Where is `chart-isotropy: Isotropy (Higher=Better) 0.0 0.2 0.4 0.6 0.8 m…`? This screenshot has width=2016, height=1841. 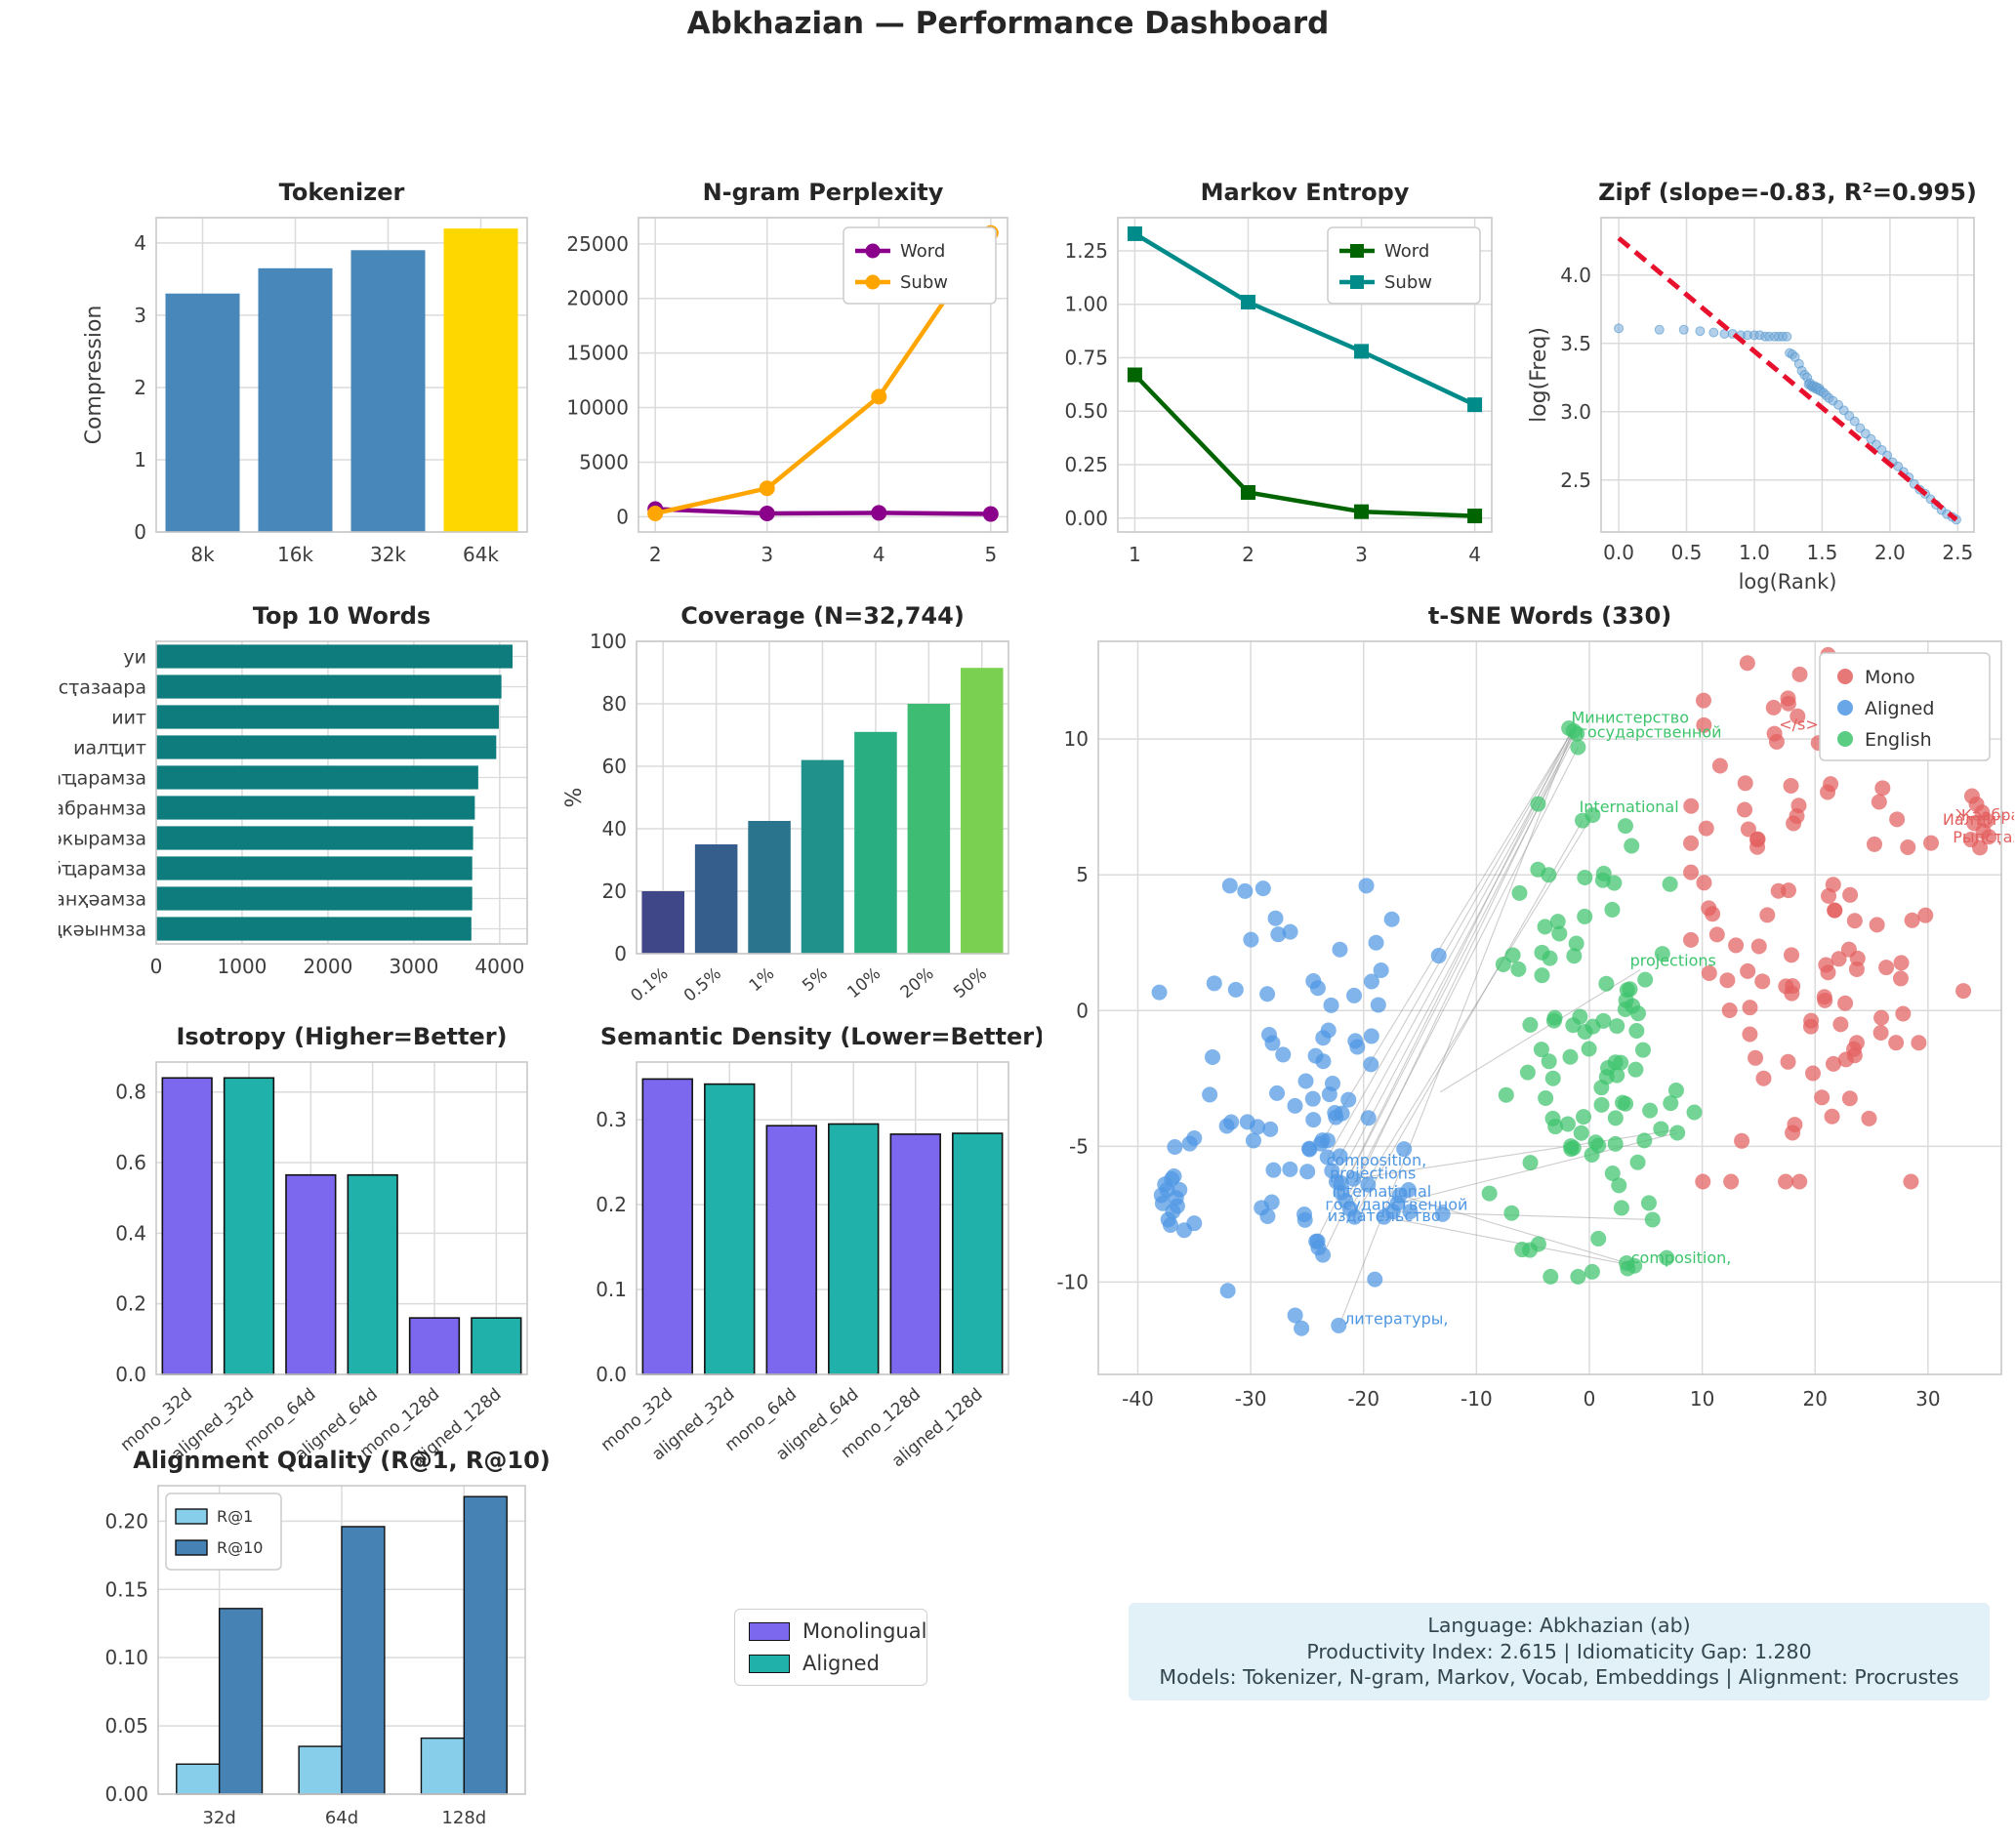
chart-isotropy: Isotropy (Higher=Better) 0.0 0.2 0.4 0.6 0.8 m… is located at coordinates (304, 1247).